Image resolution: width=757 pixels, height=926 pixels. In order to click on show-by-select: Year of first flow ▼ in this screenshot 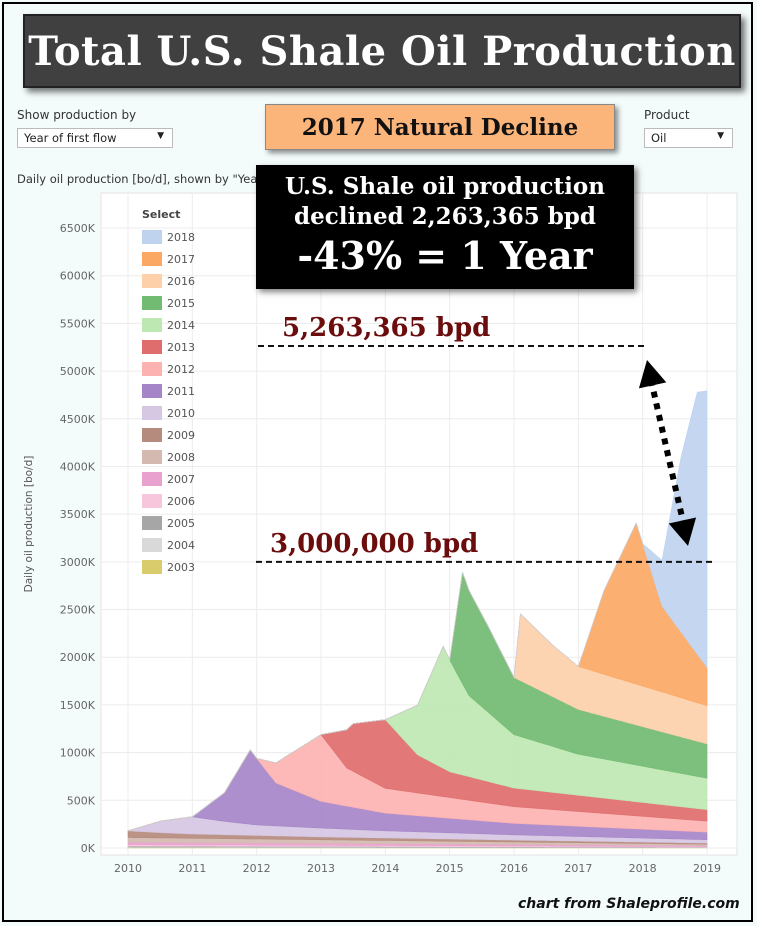, I will do `click(95, 138)`.